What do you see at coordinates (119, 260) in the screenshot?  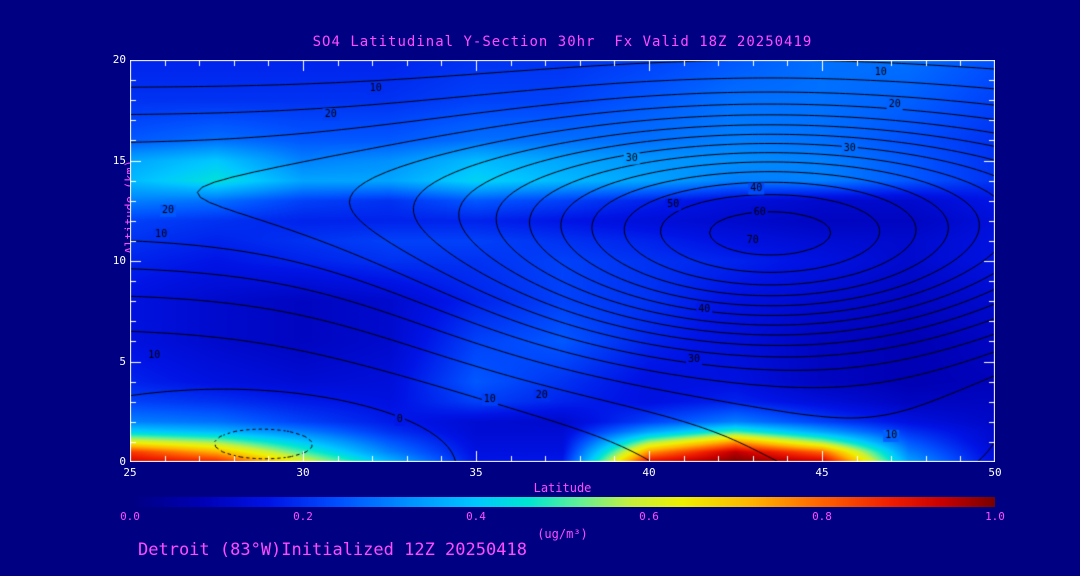 I see `y-tick-label: 10` at bounding box center [119, 260].